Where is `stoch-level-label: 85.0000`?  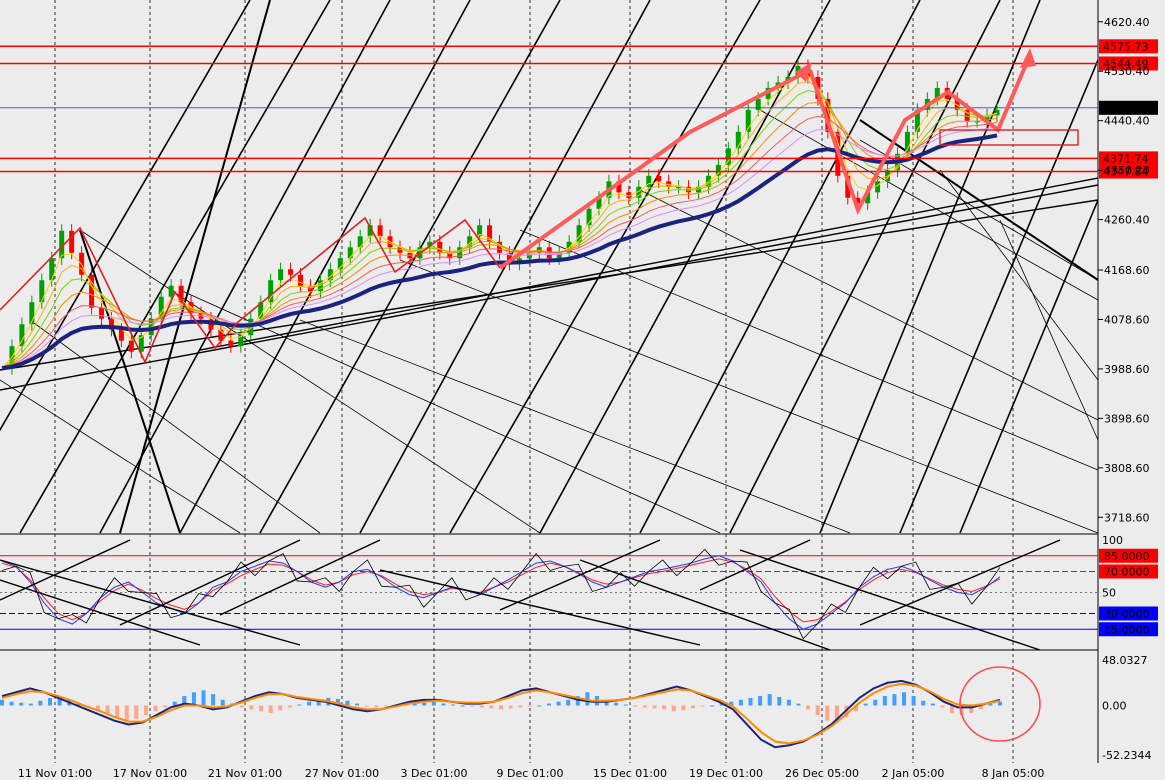
stoch-level-label: 85.0000 is located at coordinates (1127, 556).